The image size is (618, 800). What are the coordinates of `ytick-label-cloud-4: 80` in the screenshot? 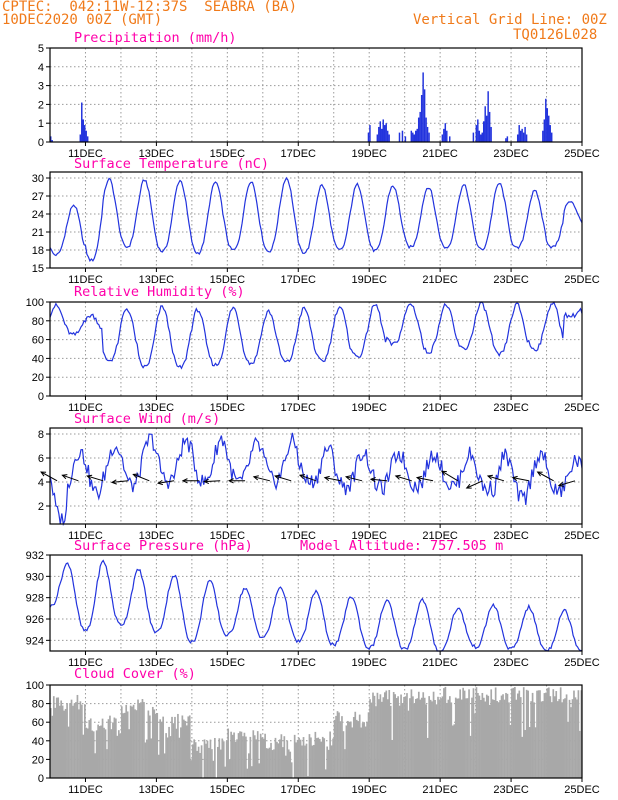 It's located at (38, 705).